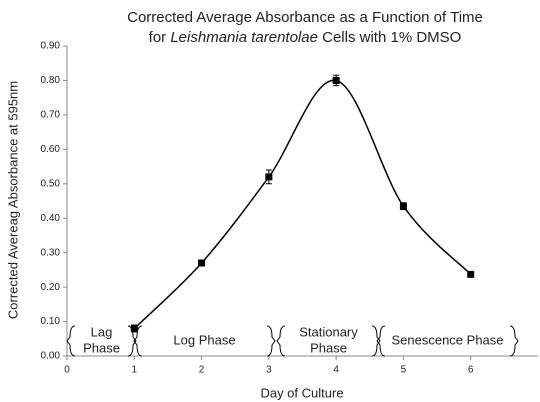 This screenshot has height=402, width=540. Describe the element at coordinates (389, 37) in the screenshot. I see `title-part: Cells with 1% DMSO` at that location.